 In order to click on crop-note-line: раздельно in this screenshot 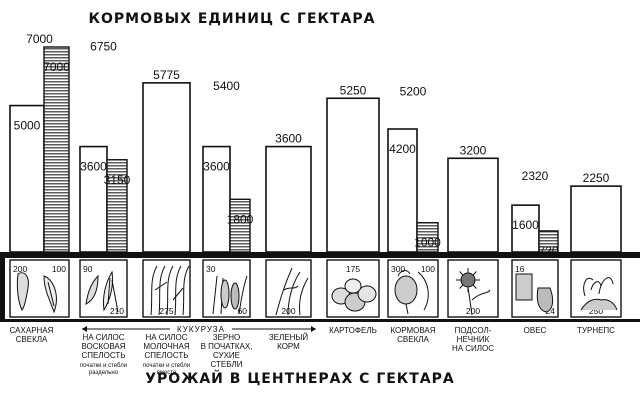, I will do `click(104, 373)`.